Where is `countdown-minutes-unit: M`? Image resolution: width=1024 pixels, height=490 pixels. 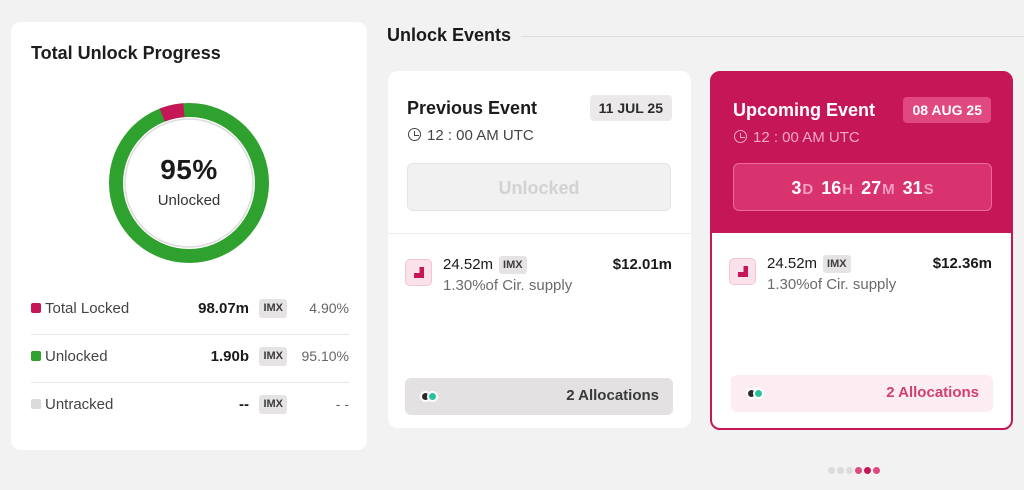 countdown-minutes-unit: M is located at coordinates (888, 189).